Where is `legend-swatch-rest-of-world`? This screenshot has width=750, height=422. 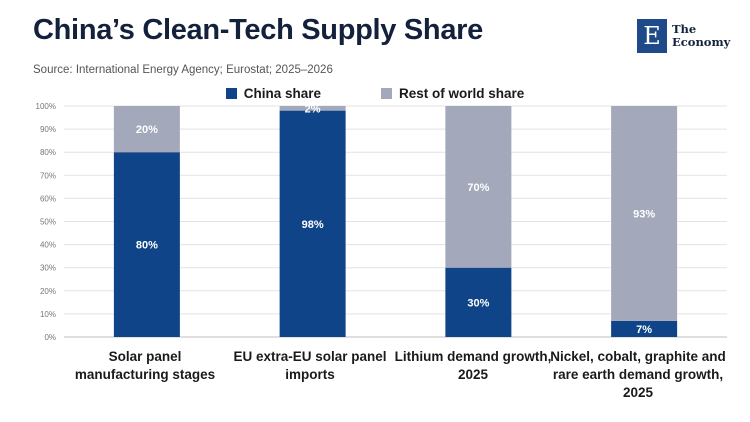
legend-swatch-rest-of-world is located at coordinates (386, 93).